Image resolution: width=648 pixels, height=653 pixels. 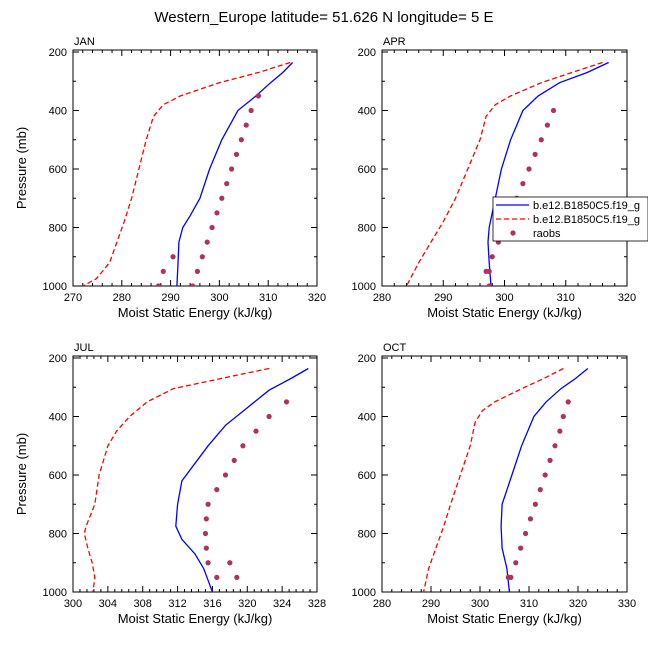 What do you see at coordinates (395, 348) in the screenshot?
I see `panel-label: OCT` at bounding box center [395, 348].